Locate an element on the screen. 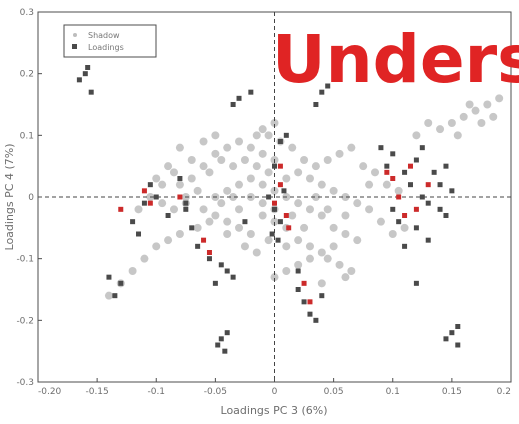 This screenshot has width=519, height=424. x-tick-label: 0.2 is located at coordinates (504, 392).